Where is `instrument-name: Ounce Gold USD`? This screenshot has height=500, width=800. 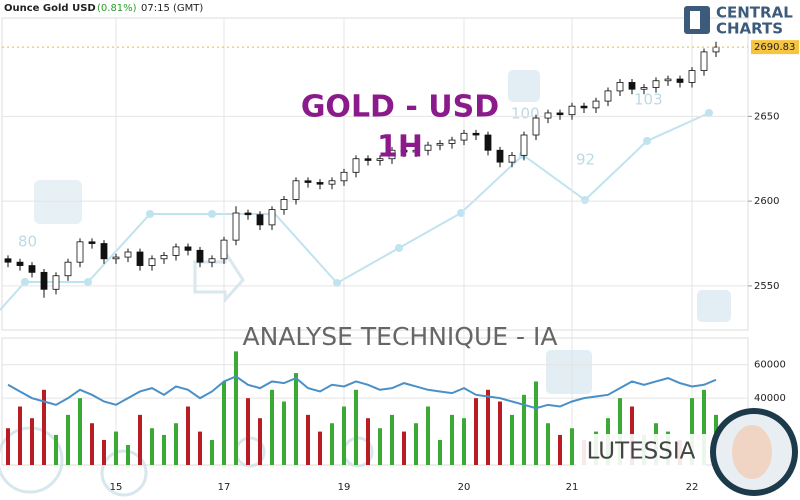 instrument-name: Ounce Gold USD is located at coordinates (50, 8).